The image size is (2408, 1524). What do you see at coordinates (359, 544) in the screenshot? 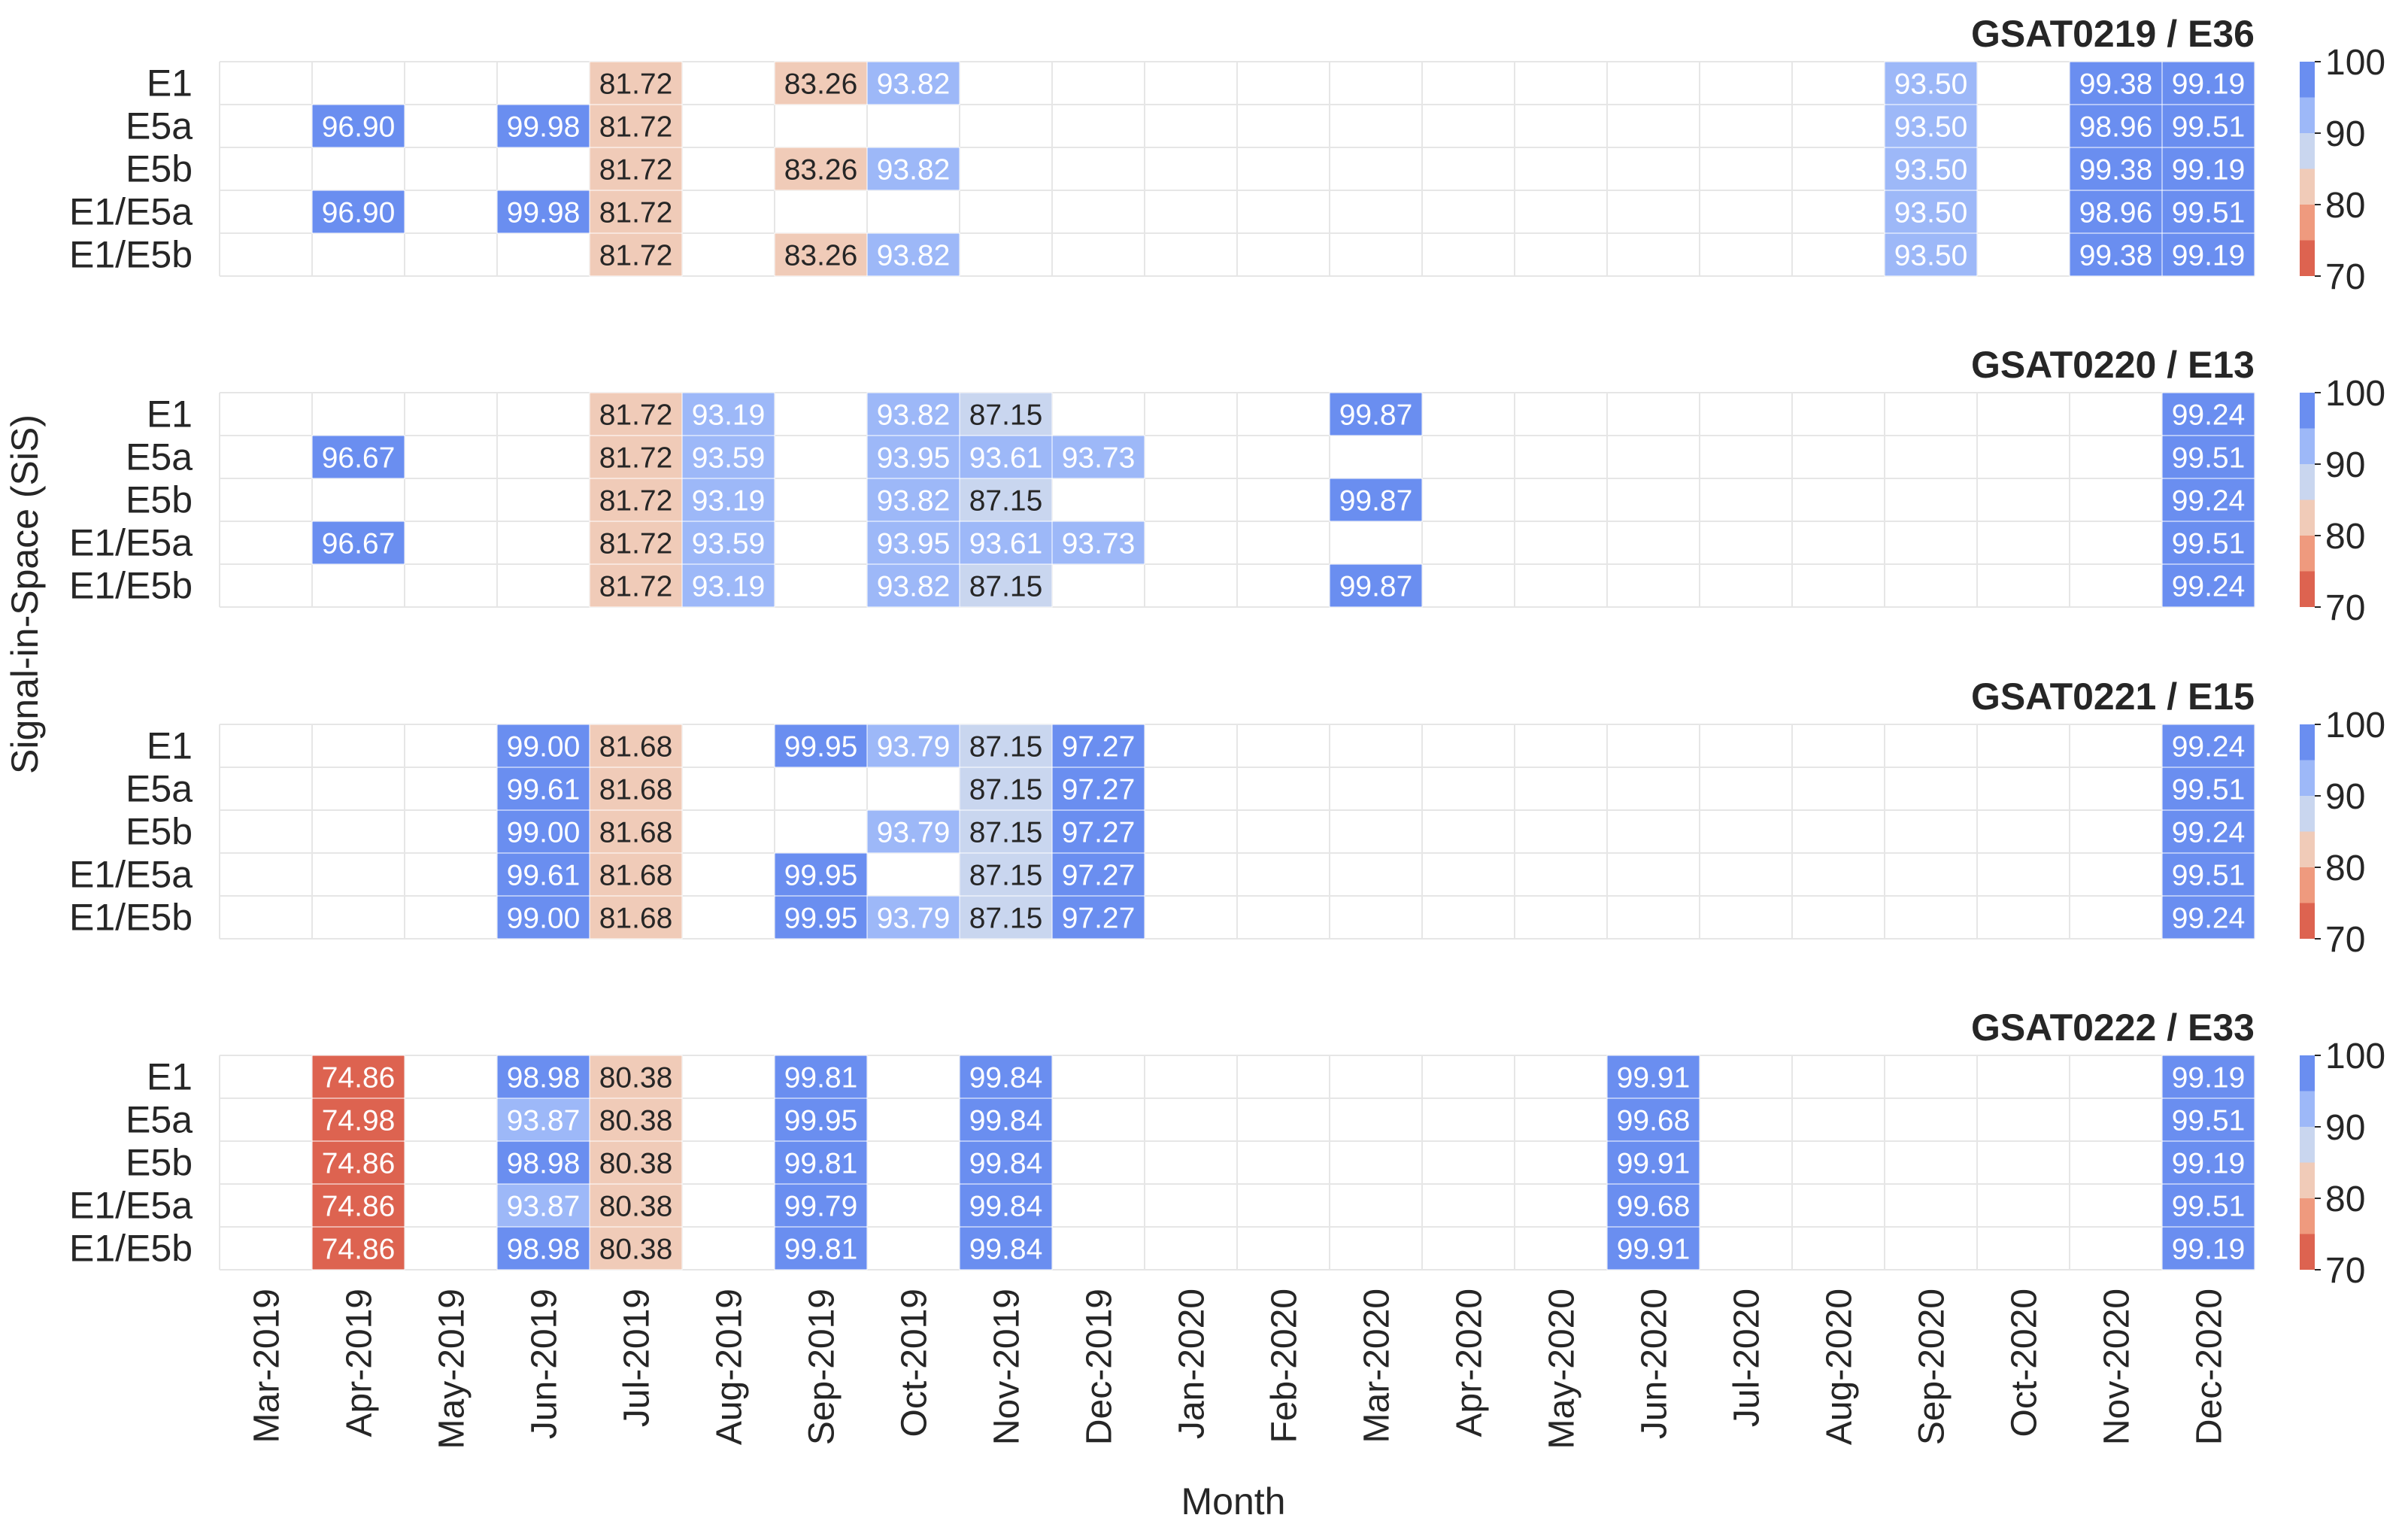
I see `cell-value-label: 96.67` at bounding box center [359, 544].